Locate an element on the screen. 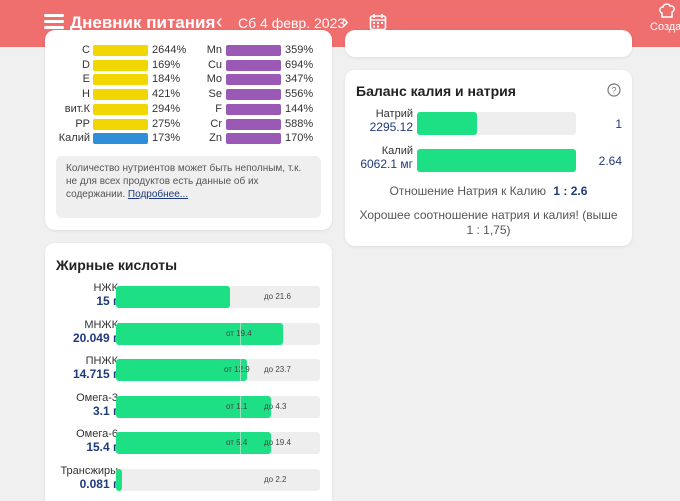 This screenshot has height=501, width=680. fatty-acid-max: до 2.2 is located at coordinates (275, 479).